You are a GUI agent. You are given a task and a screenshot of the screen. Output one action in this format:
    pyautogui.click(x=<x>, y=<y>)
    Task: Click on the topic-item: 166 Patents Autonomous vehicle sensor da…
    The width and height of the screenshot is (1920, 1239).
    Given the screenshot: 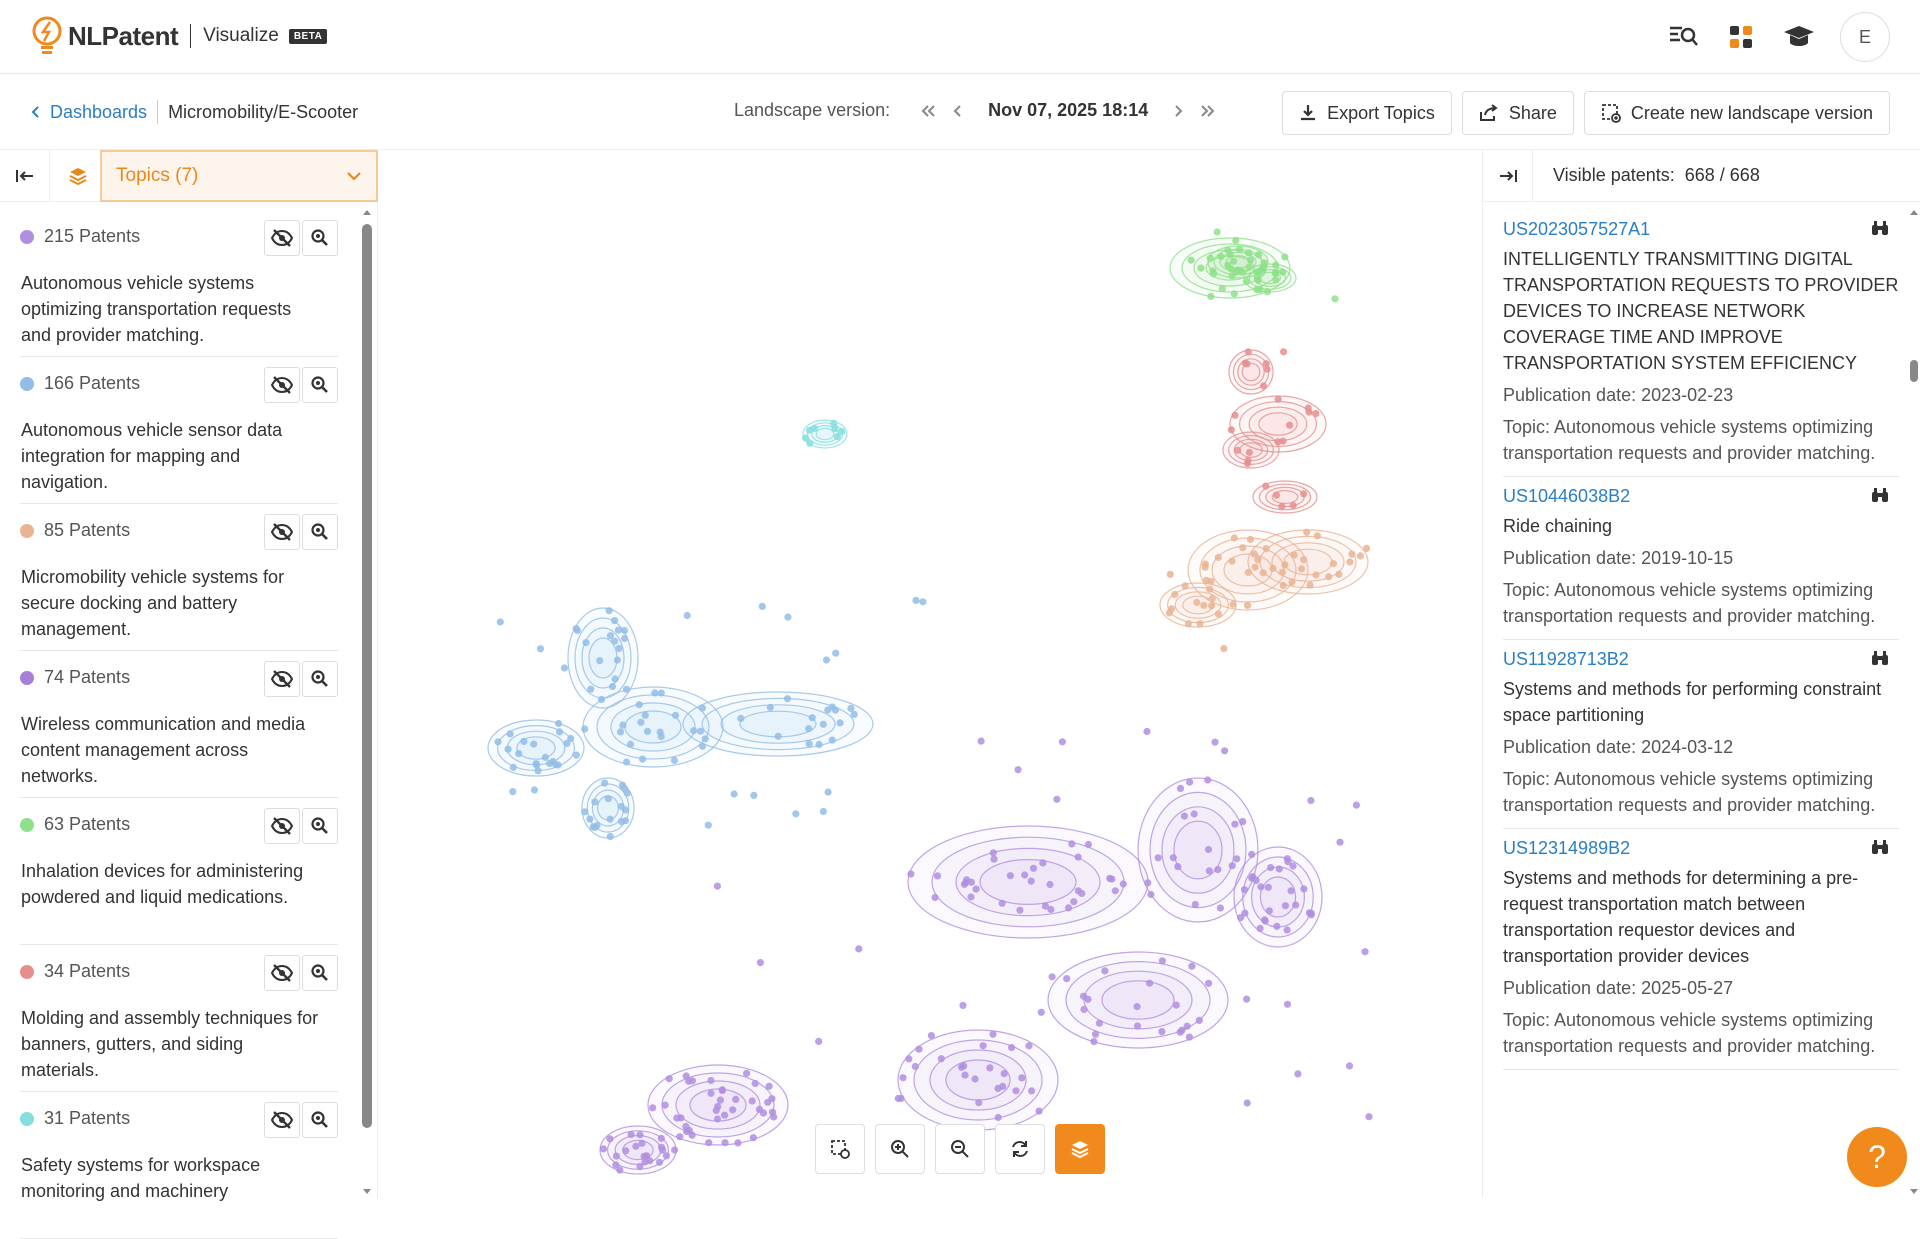 What is the action you would take?
    pyautogui.click(x=179, y=430)
    